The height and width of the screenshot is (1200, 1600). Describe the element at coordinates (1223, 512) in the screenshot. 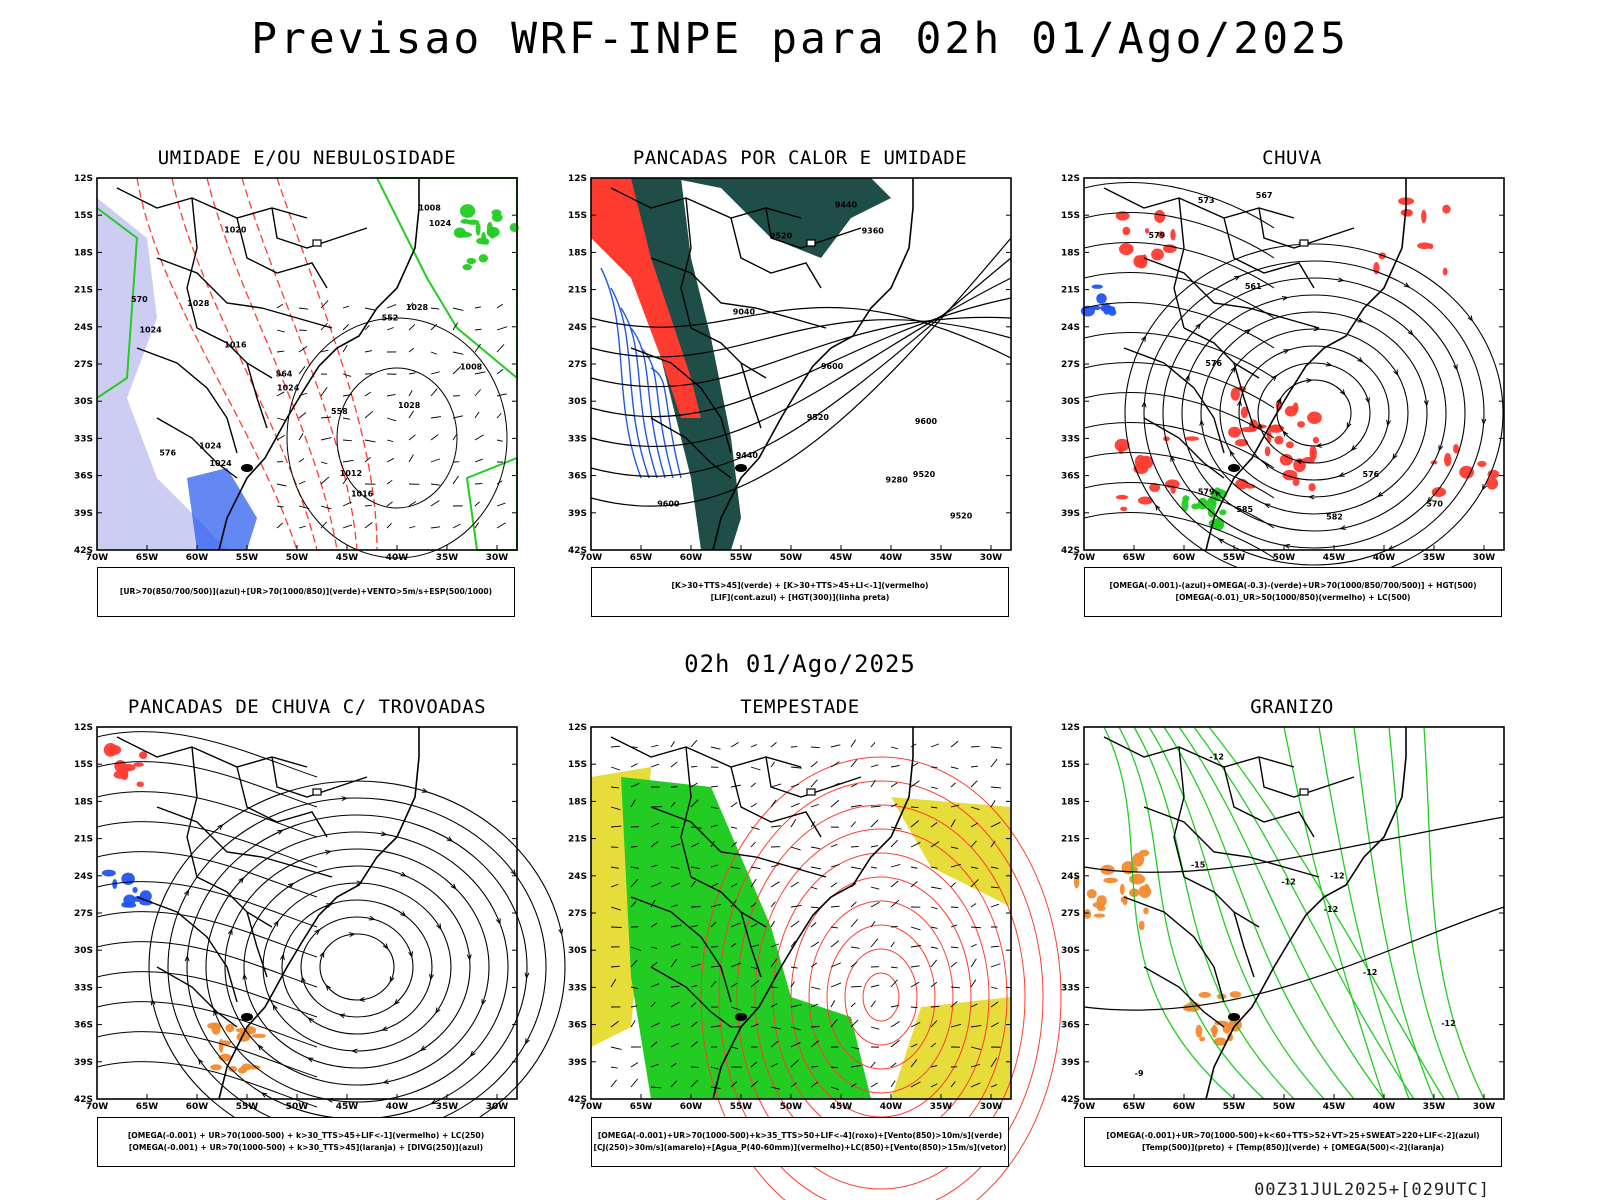

I see `omega-green-cell` at that location.